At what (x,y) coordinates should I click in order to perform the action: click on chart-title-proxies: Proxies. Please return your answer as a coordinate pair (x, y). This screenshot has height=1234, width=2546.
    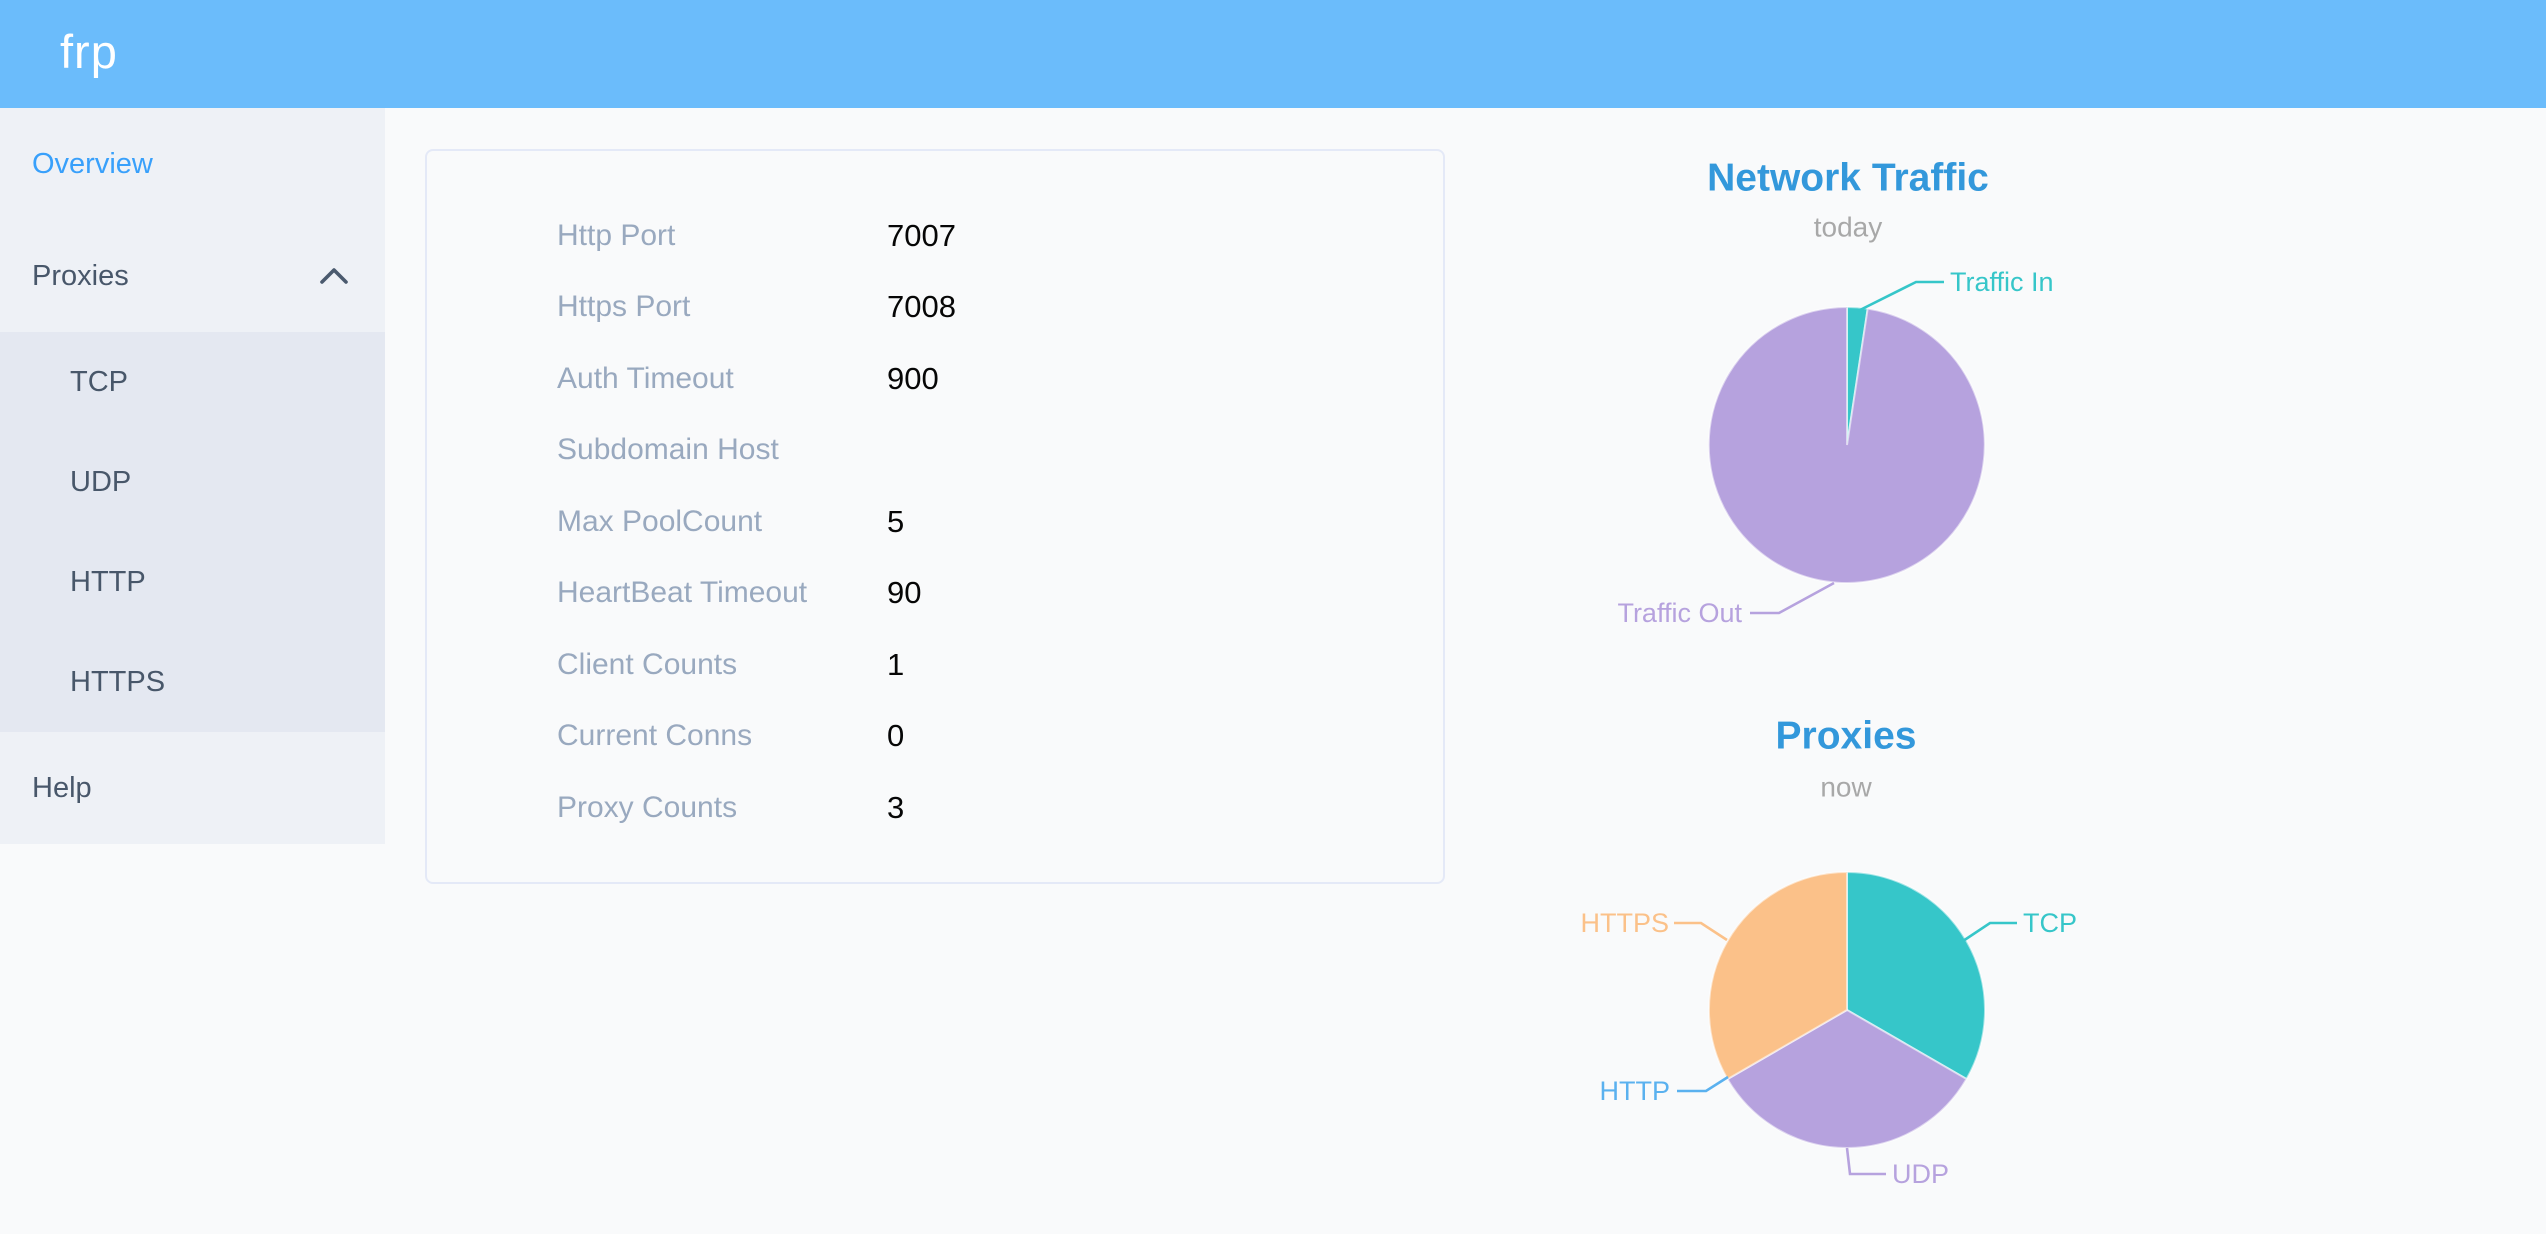
    Looking at the image, I should click on (1846, 736).